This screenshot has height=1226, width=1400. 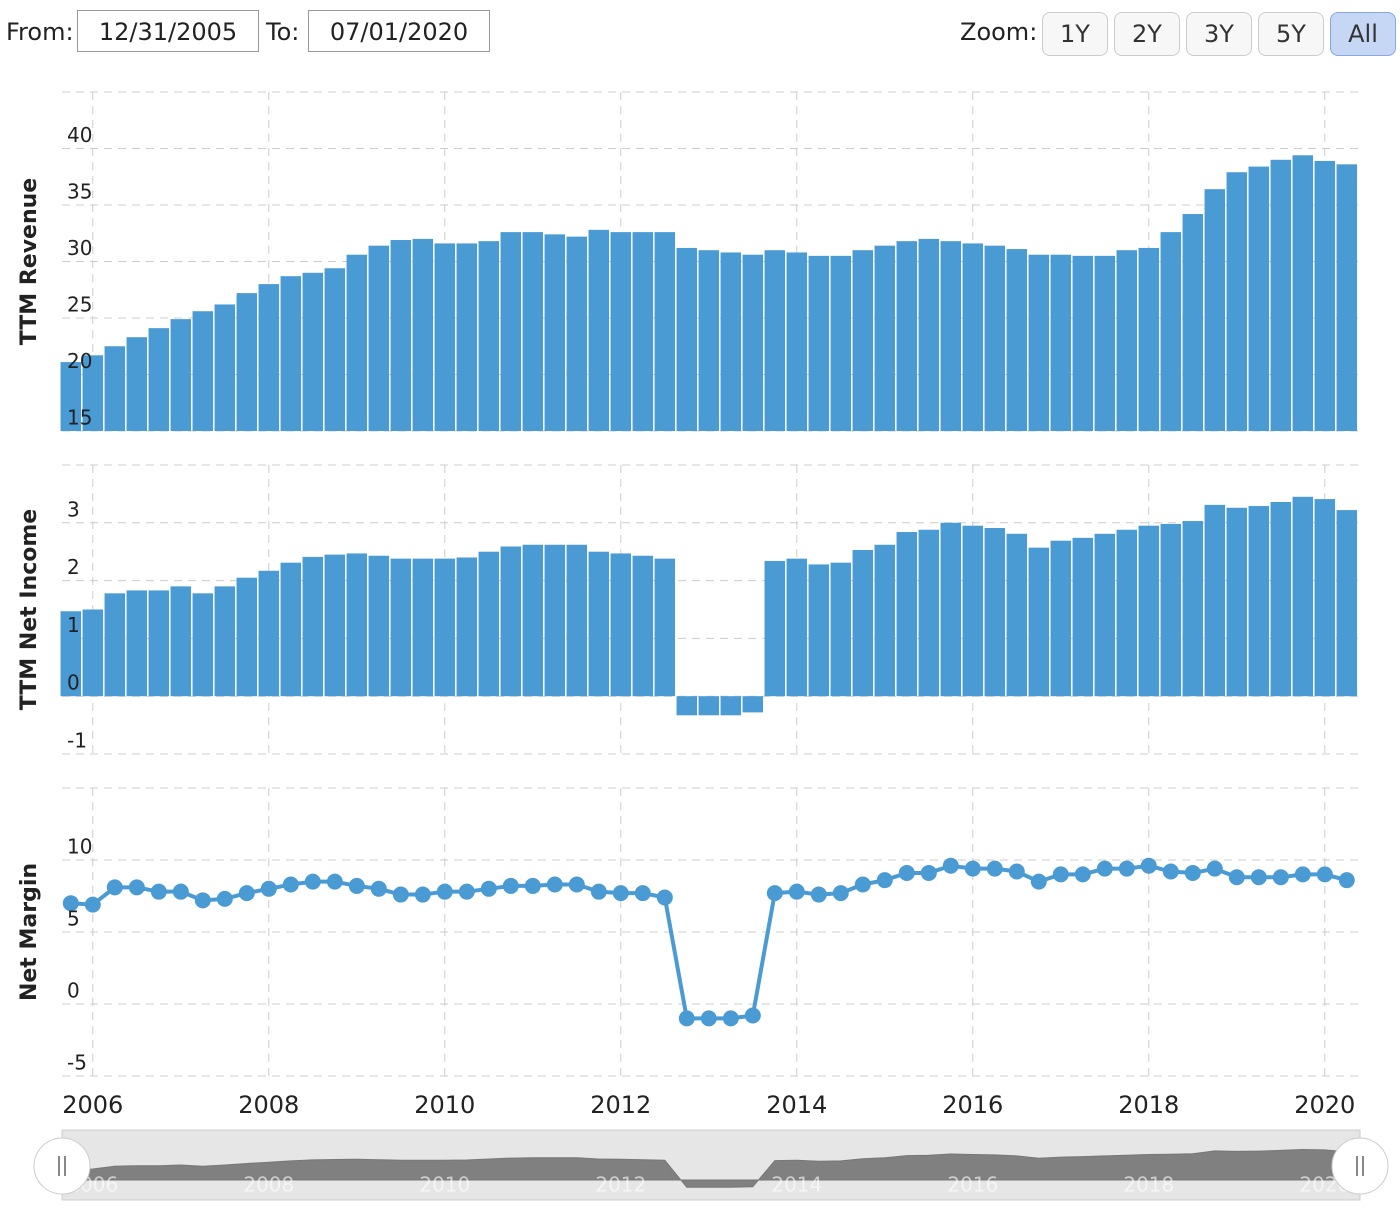 I want to click on zoom-button: 1Y, so click(x=1075, y=34).